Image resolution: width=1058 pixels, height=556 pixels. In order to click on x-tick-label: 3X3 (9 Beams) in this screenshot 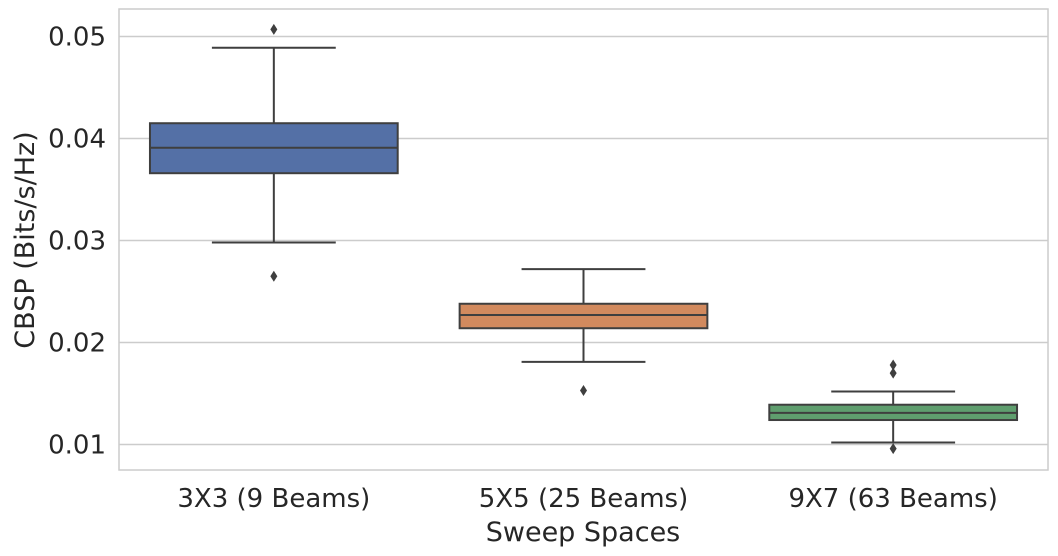, I will do `click(273, 499)`.